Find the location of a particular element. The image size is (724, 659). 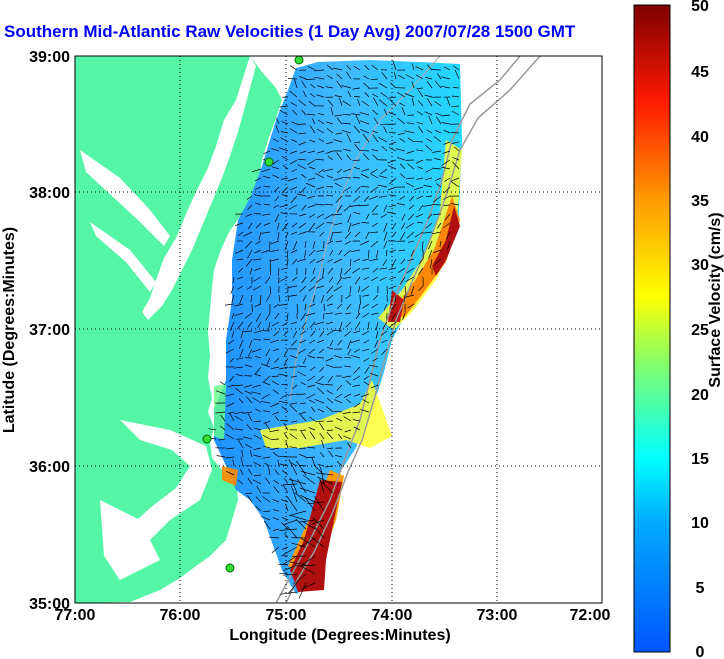

chesapeake-bay is located at coordinates (199, 188).